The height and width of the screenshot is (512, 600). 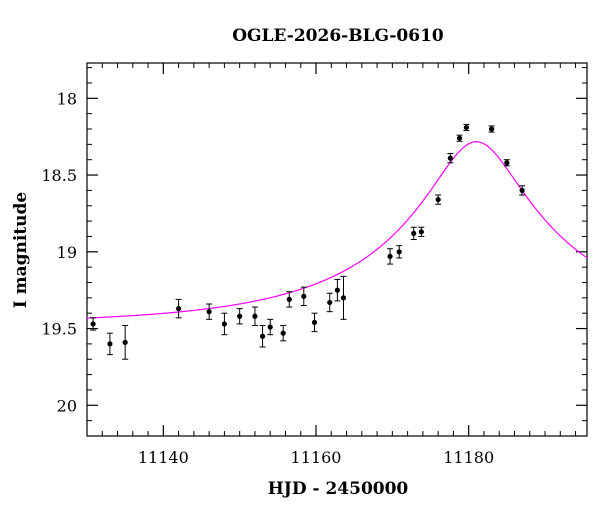 What do you see at coordinates (338, 36) in the screenshot?
I see `chart-title: OGLE-2026-BLG-0610` at bounding box center [338, 36].